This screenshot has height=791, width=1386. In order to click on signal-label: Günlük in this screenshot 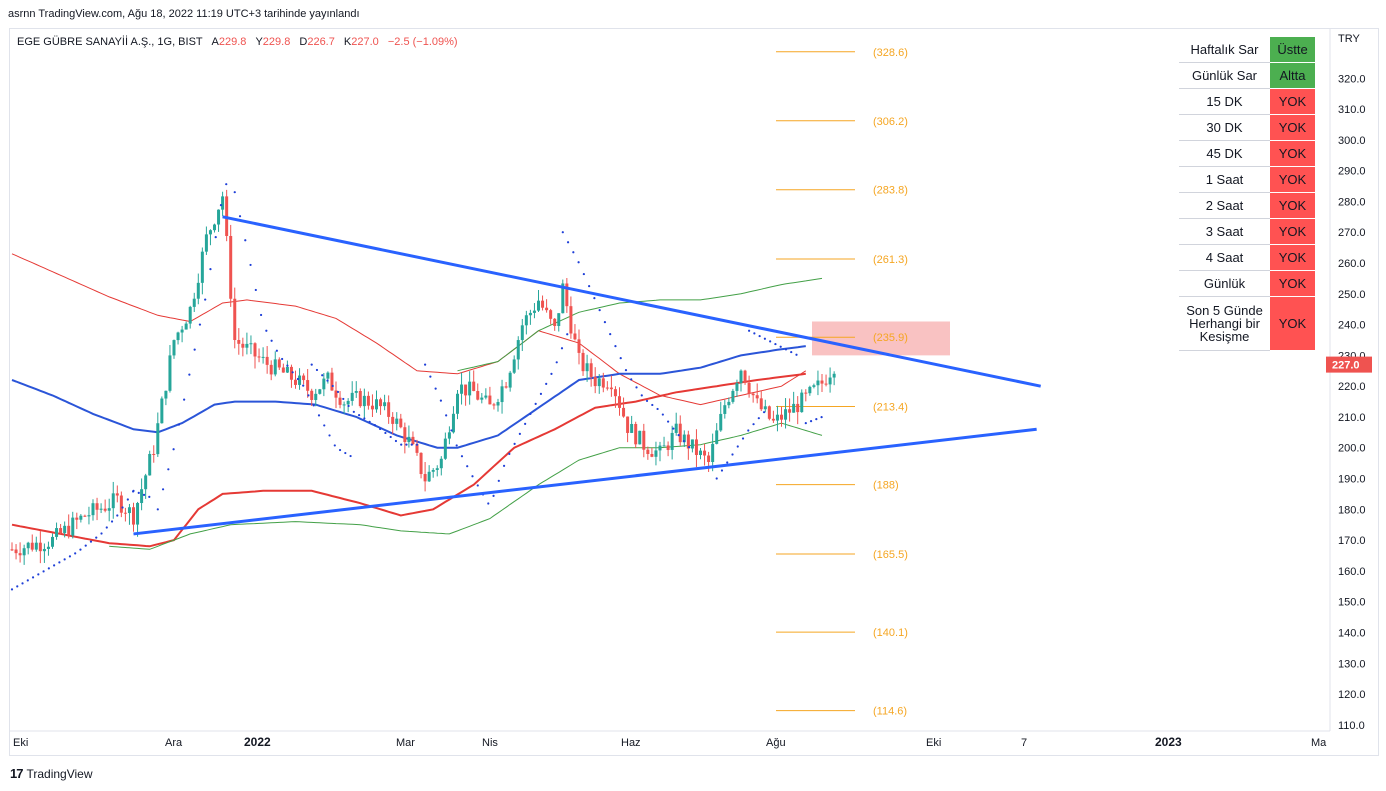, I will do `click(1224, 283)`.